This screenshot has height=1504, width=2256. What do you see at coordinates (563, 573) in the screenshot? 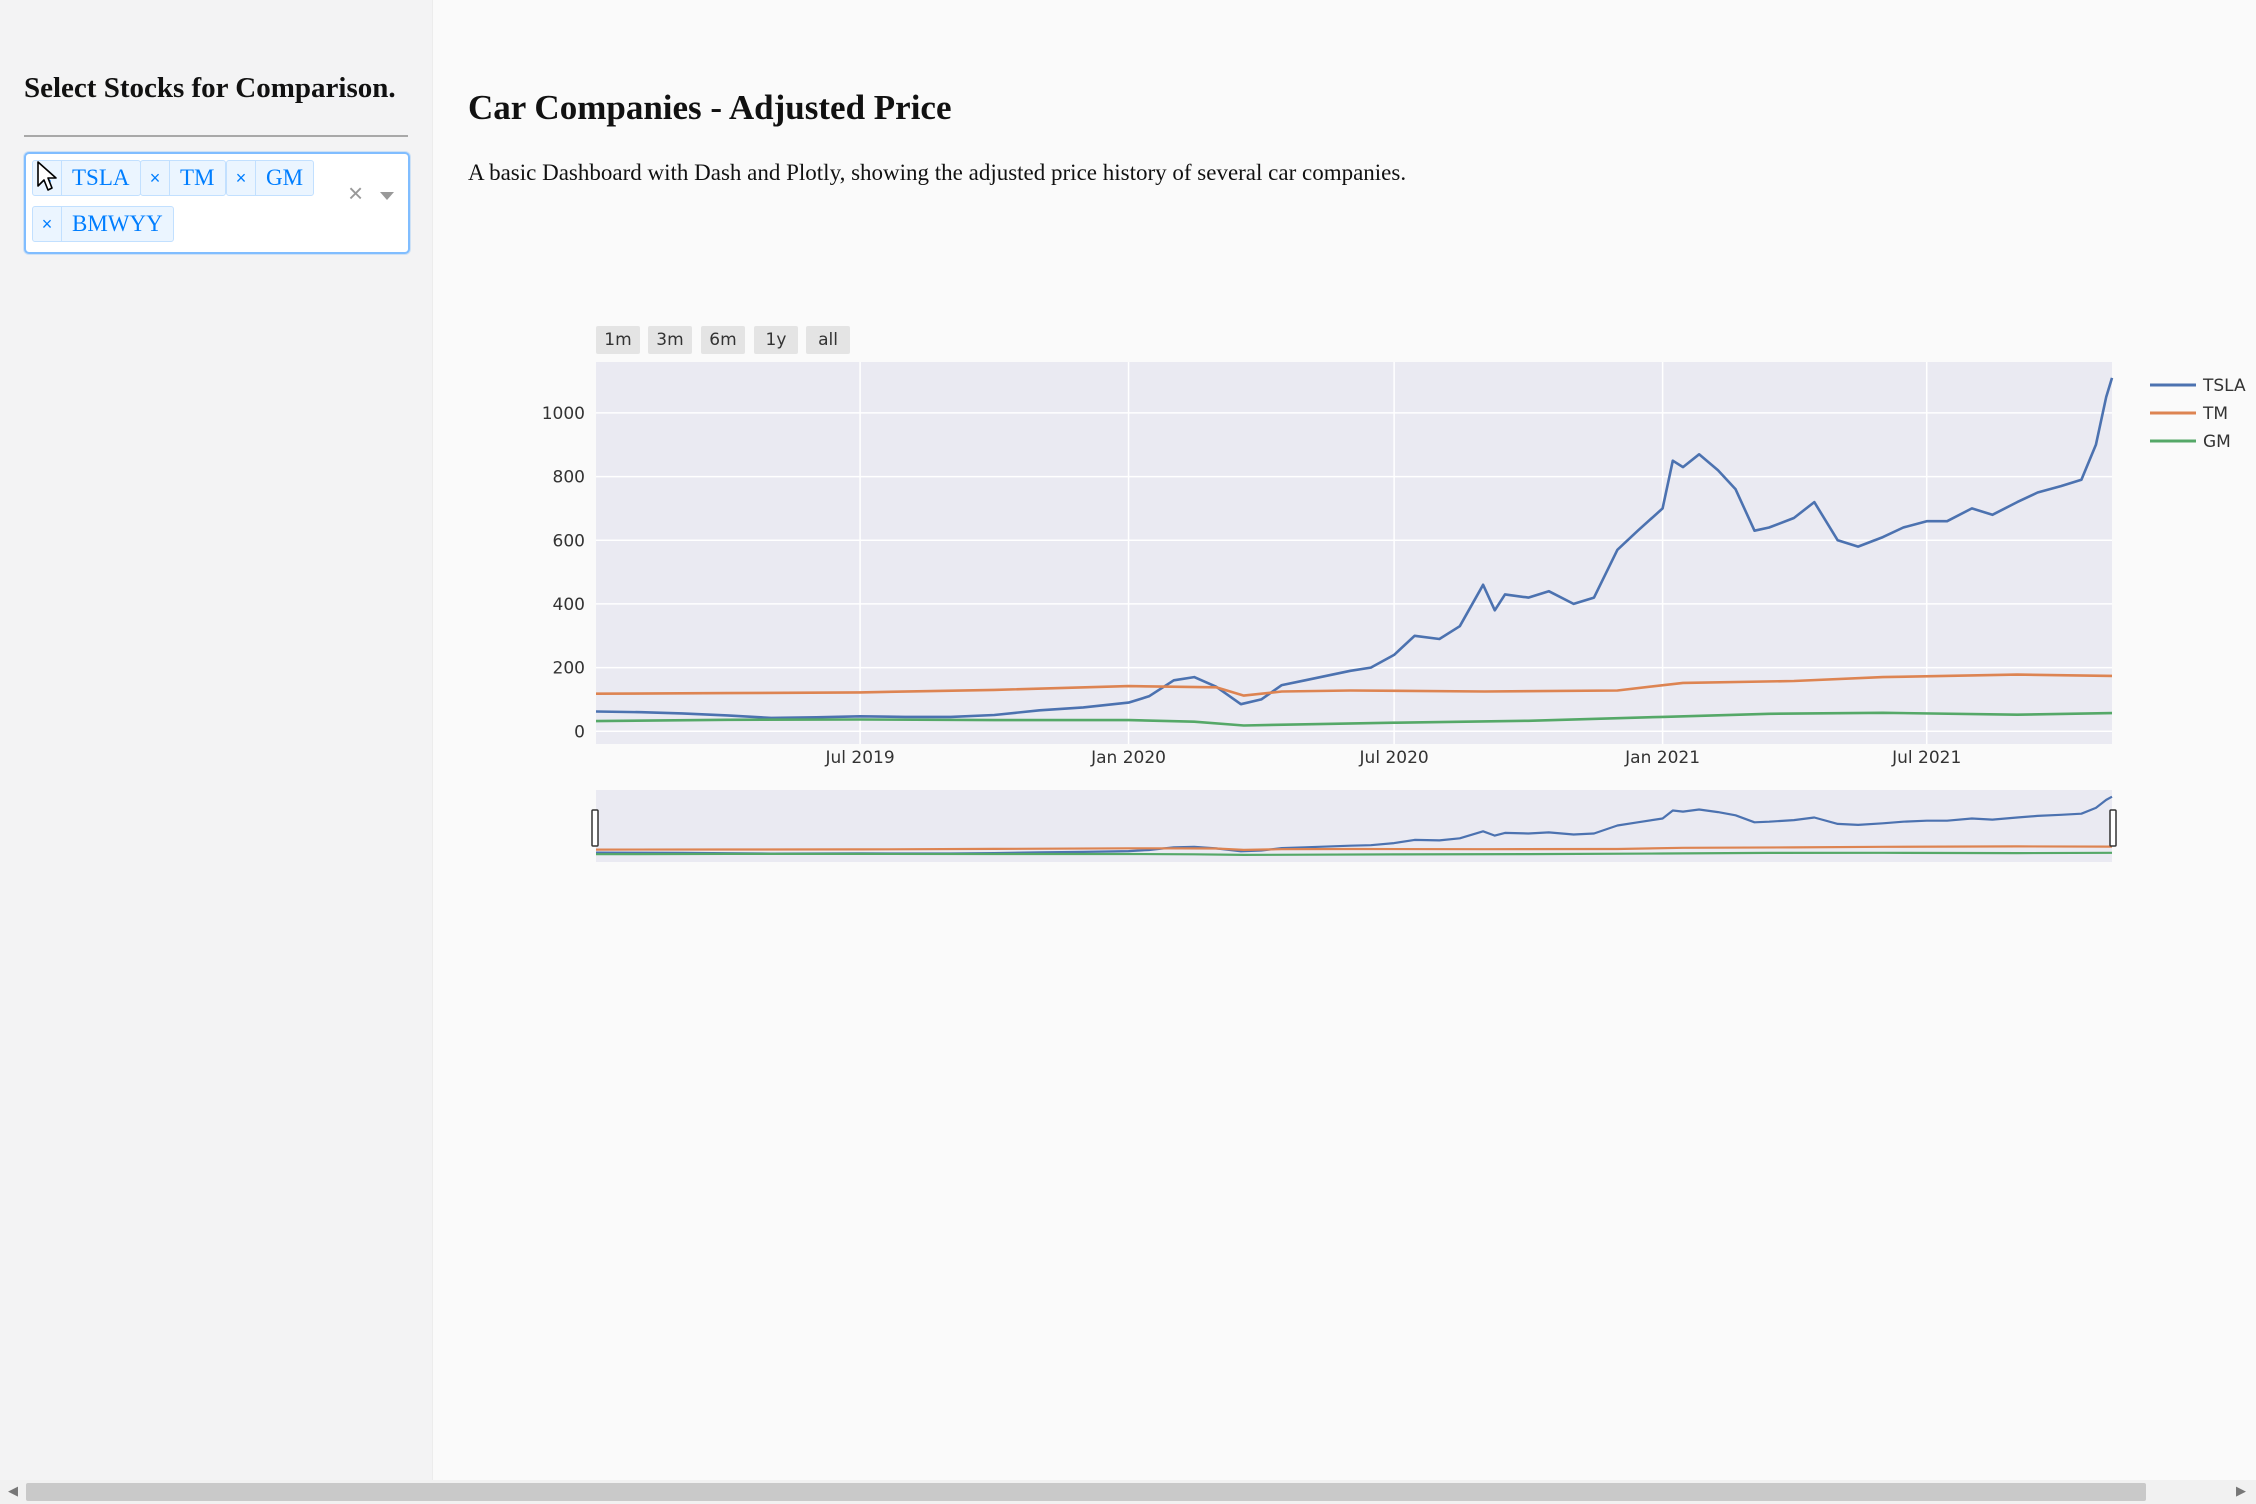
I see `y-axis: 0 200 400 600 800 1000` at bounding box center [563, 573].